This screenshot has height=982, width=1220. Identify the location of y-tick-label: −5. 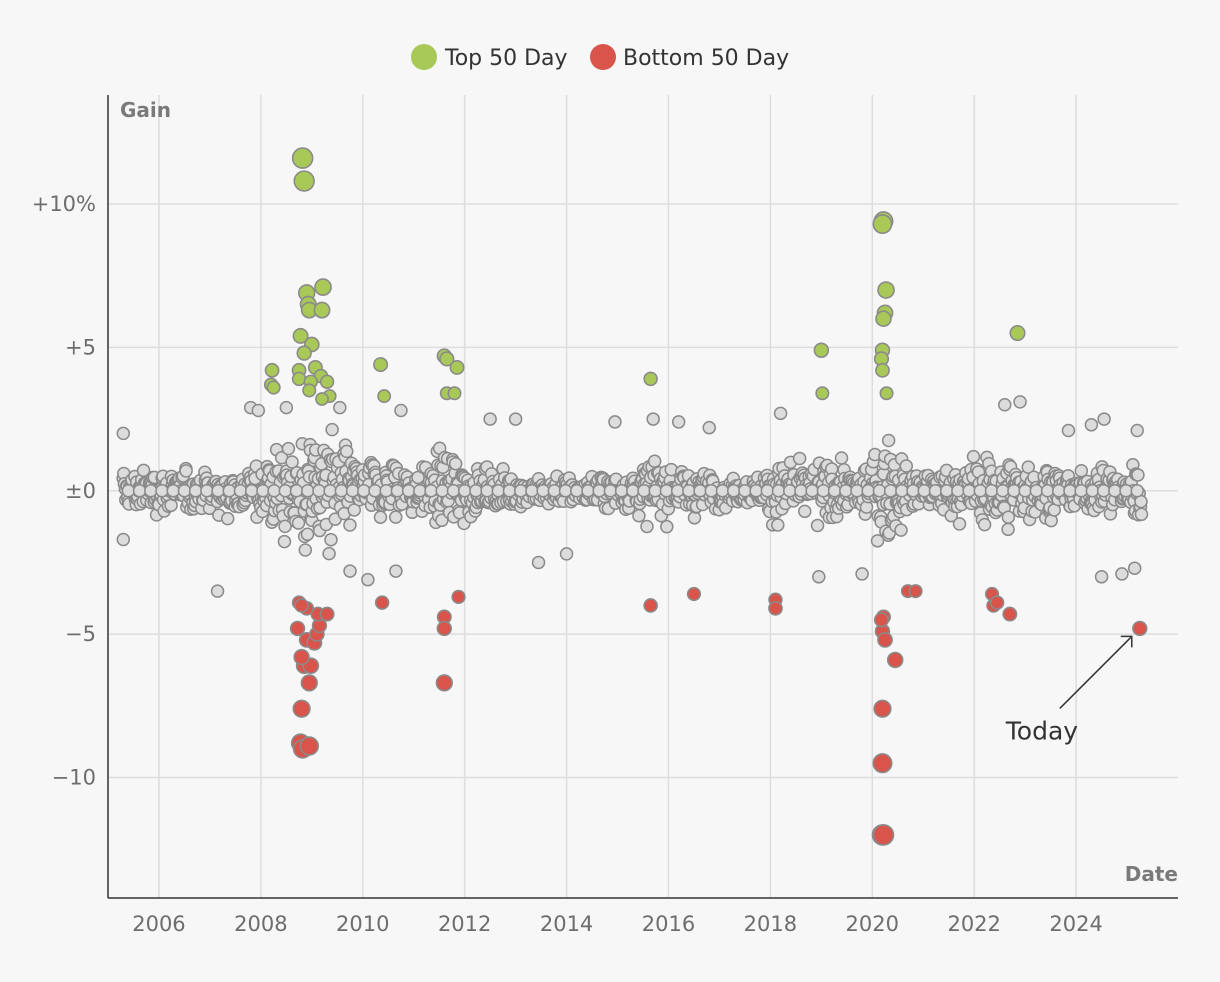
(80, 634).